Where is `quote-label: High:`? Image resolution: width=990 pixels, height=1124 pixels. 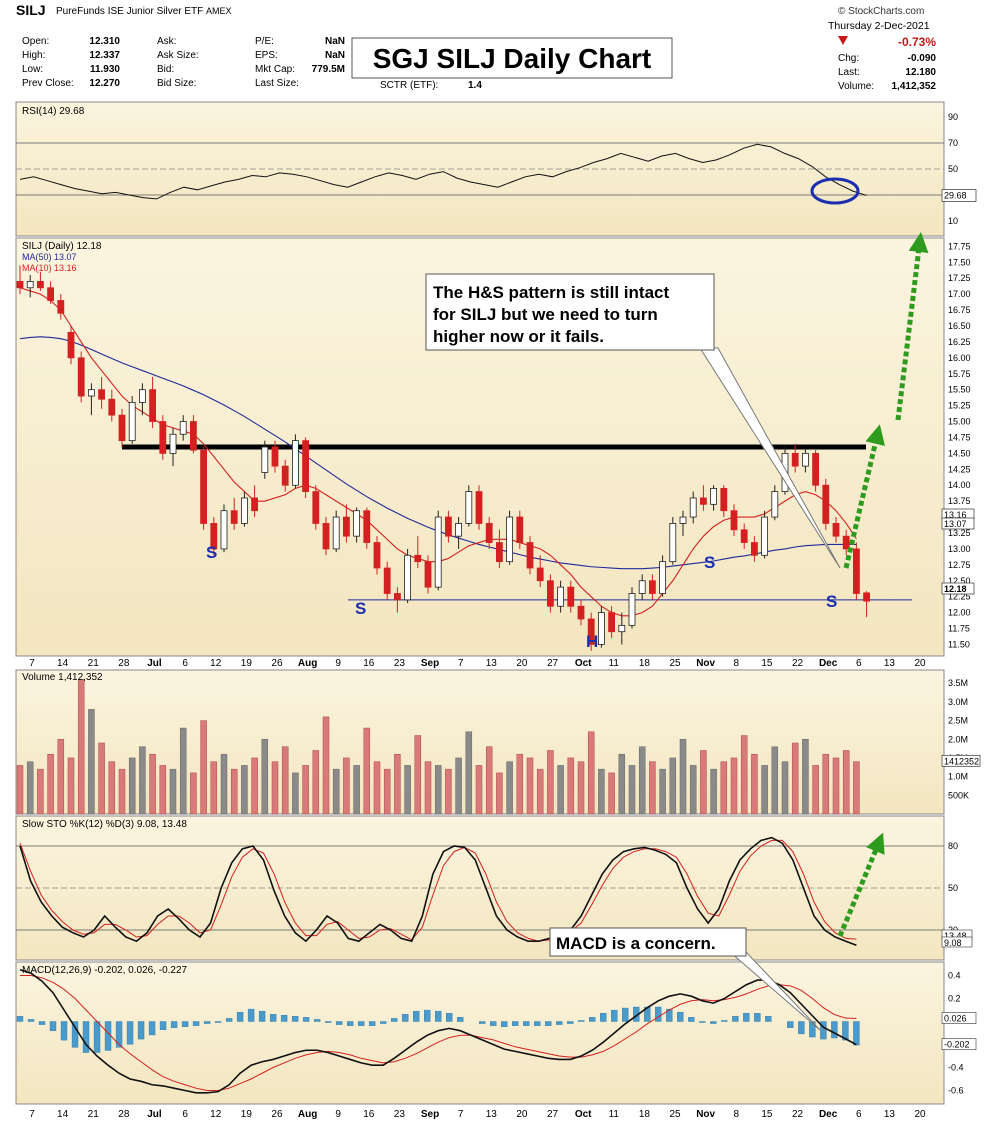 quote-label: High: is located at coordinates (33, 55).